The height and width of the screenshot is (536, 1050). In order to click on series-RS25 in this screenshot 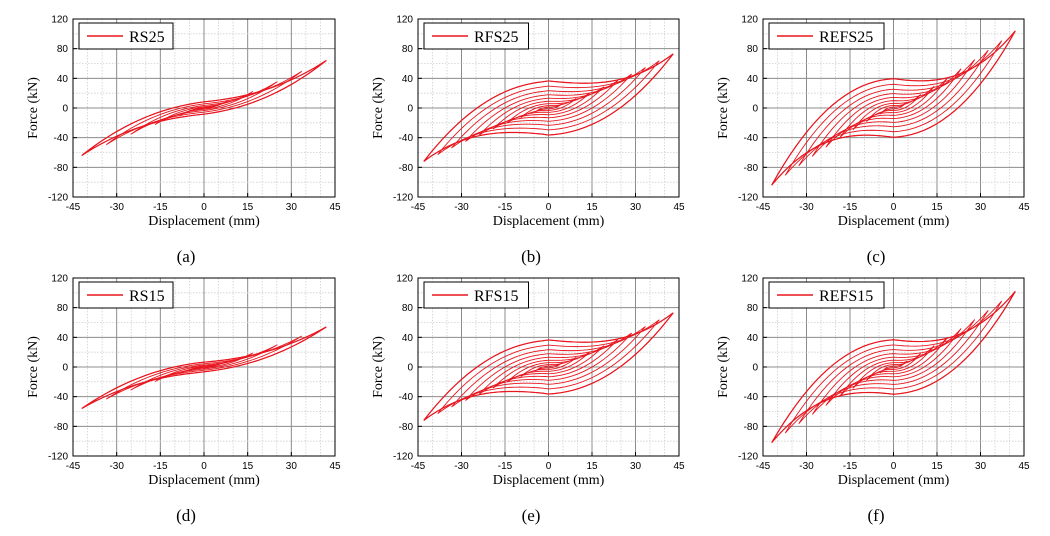, I will do `click(204, 108)`.